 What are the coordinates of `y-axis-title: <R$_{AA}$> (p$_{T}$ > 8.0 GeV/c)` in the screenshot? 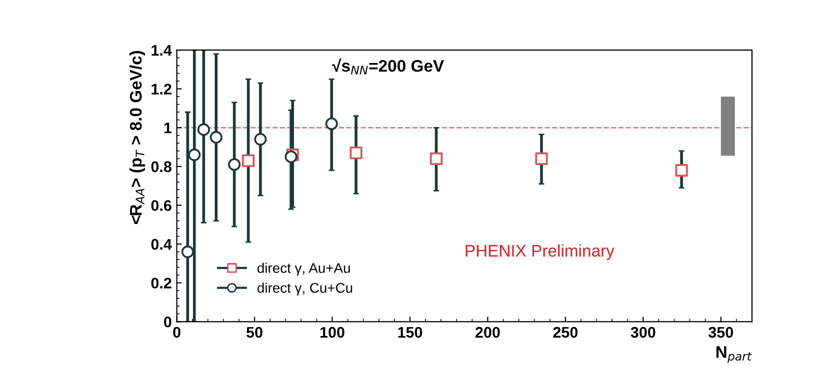 It's located at (137, 137).